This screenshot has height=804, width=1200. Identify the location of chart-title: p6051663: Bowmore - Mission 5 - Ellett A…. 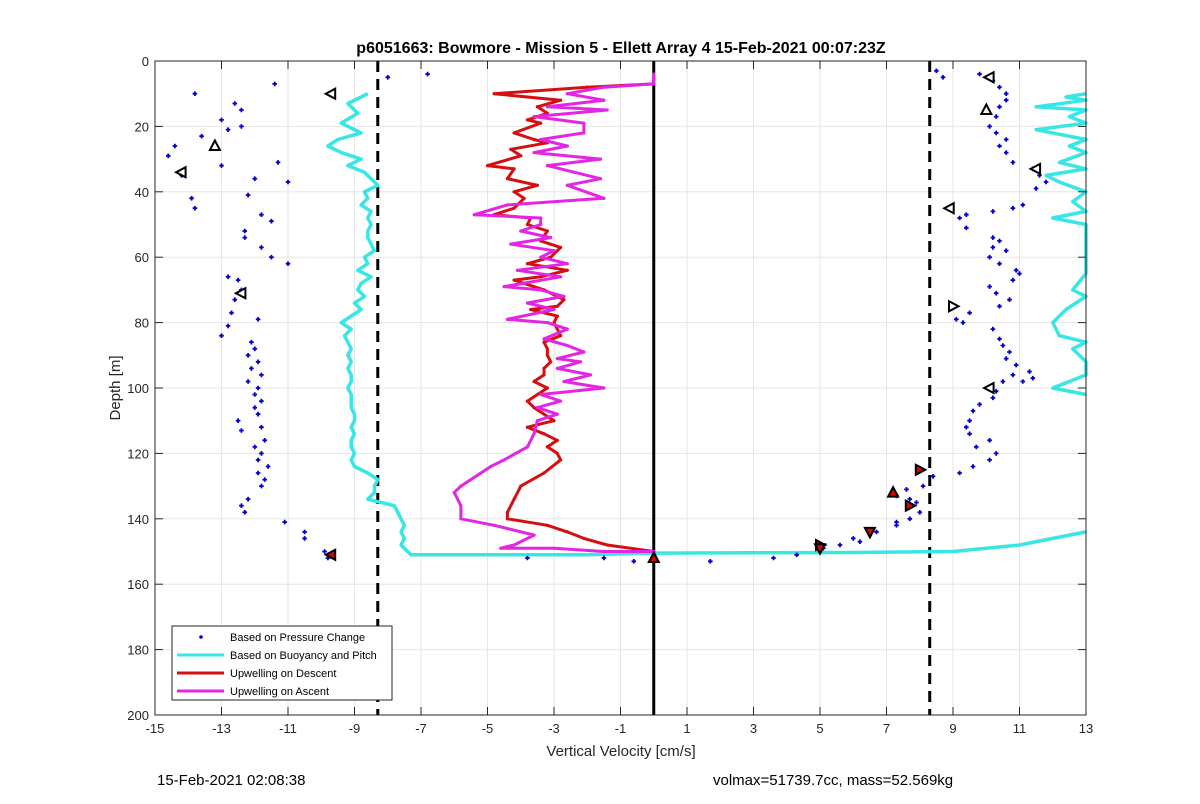
(621, 48).